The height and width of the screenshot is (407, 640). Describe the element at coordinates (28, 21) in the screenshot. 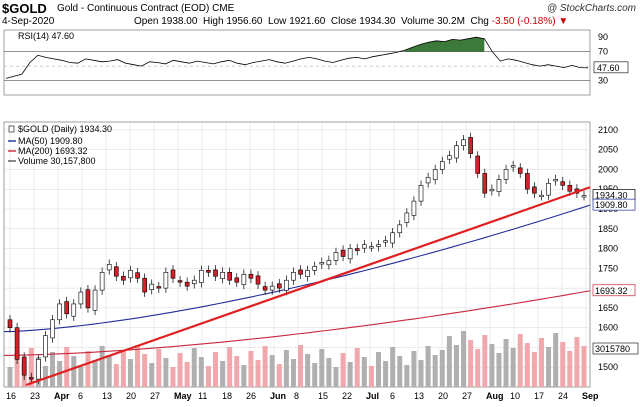

I see `quote-date: 4-Sep-2020` at that location.